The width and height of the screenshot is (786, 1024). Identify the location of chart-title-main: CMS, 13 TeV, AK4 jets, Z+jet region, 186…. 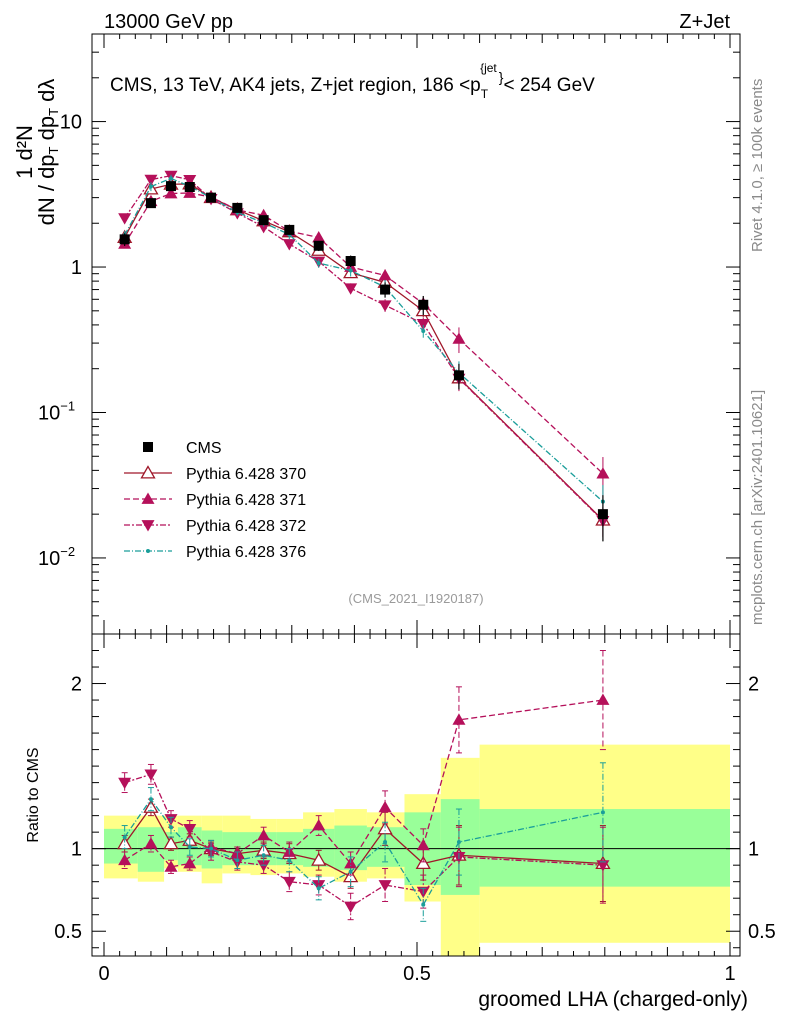
(295, 85).